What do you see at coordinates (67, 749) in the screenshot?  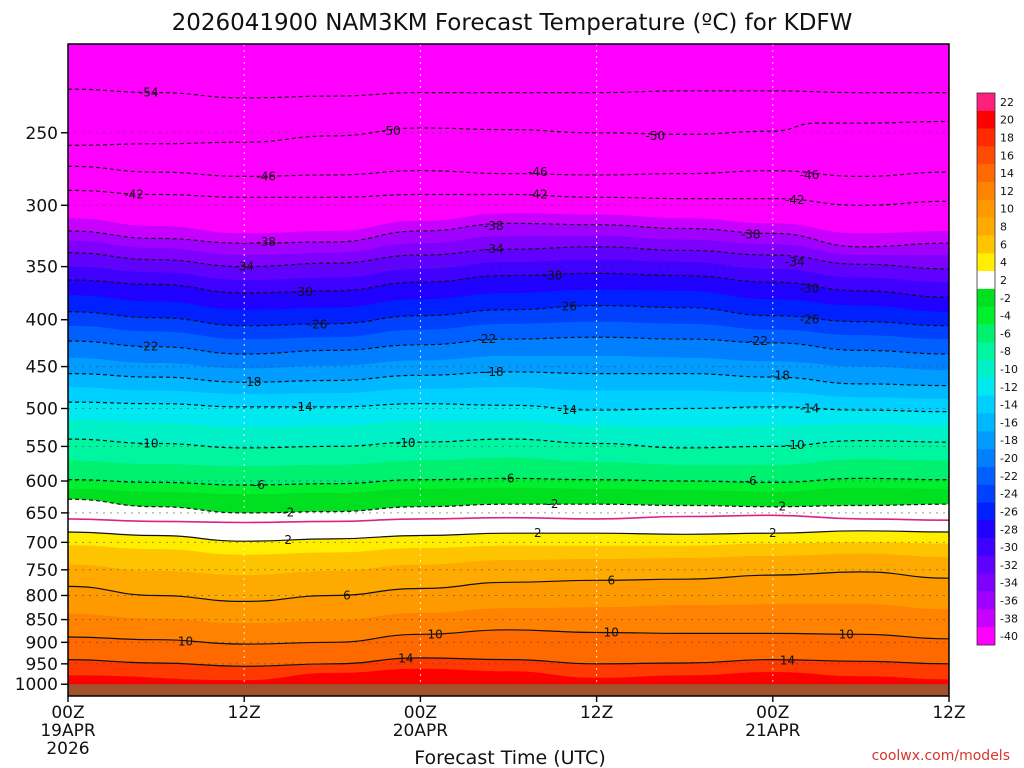 I see `x-tick-label: 2026` at bounding box center [67, 749].